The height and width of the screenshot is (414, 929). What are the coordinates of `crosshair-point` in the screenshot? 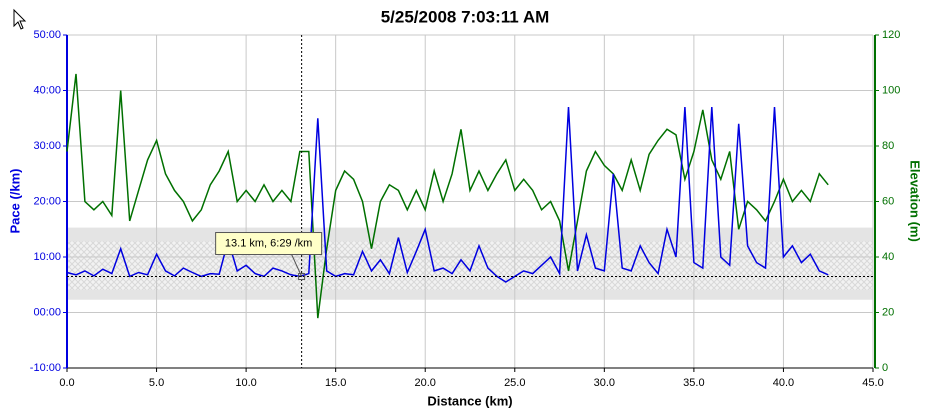 It's located at (302, 277).